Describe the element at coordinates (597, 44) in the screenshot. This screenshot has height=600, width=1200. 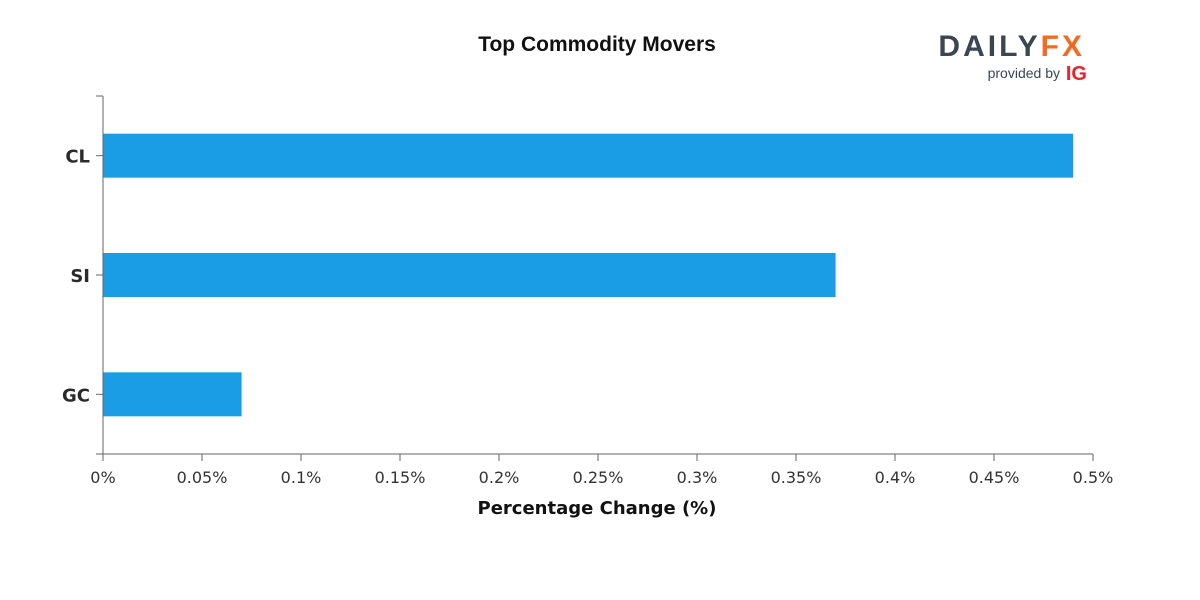
I see `chart-title: Top Commodity Movers` at that location.